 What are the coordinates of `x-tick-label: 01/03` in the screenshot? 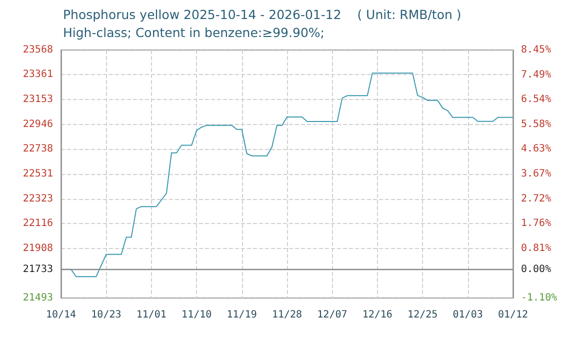 It's located at (467, 315).